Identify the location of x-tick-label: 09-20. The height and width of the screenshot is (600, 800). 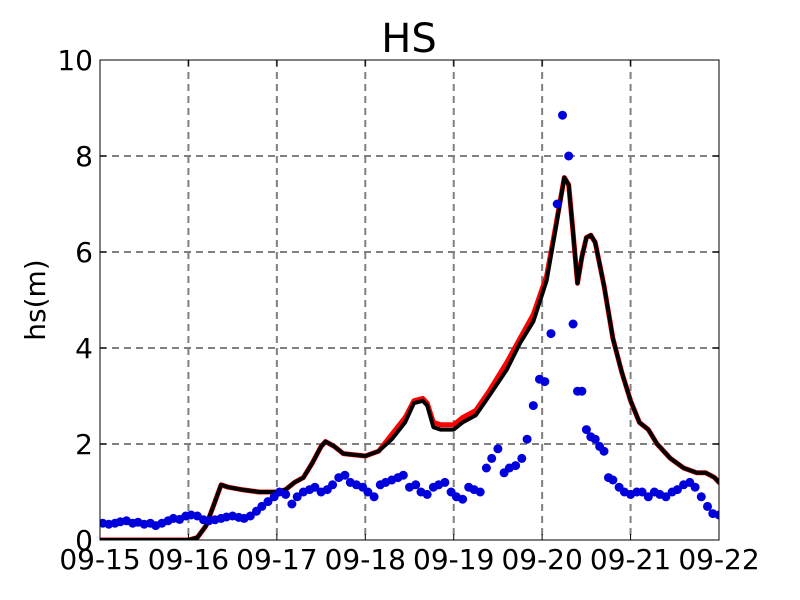
(541, 559).